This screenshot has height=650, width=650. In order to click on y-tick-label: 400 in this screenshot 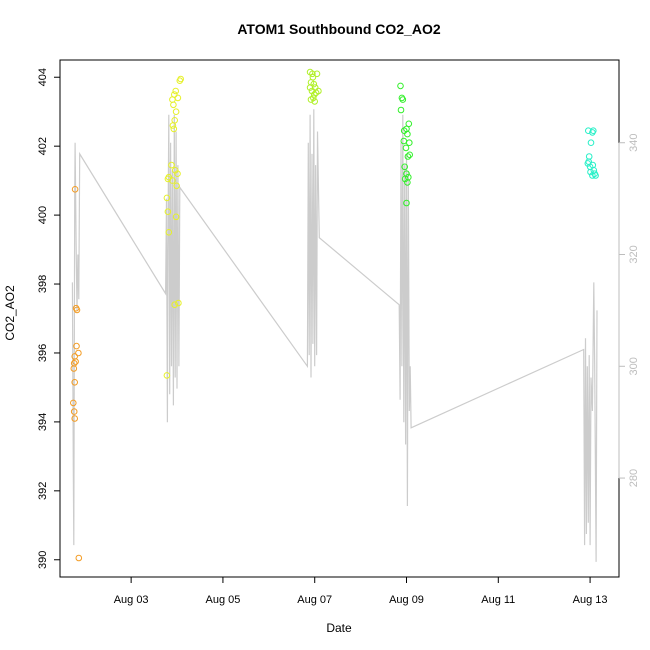, I will do `click(43, 215)`.